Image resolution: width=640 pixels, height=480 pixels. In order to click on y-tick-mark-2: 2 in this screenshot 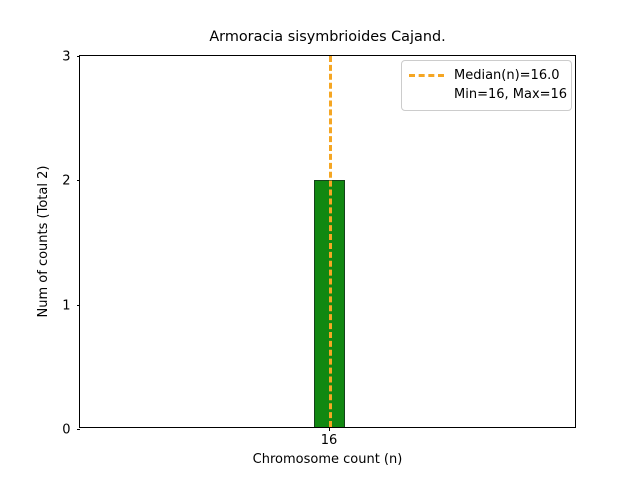, I will do `click(71, 181)`.